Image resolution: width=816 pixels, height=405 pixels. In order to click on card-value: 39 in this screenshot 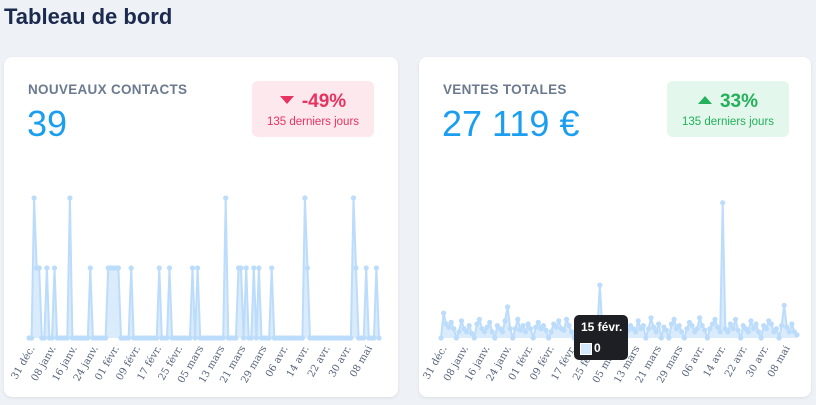, I will do `click(47, 123)`.